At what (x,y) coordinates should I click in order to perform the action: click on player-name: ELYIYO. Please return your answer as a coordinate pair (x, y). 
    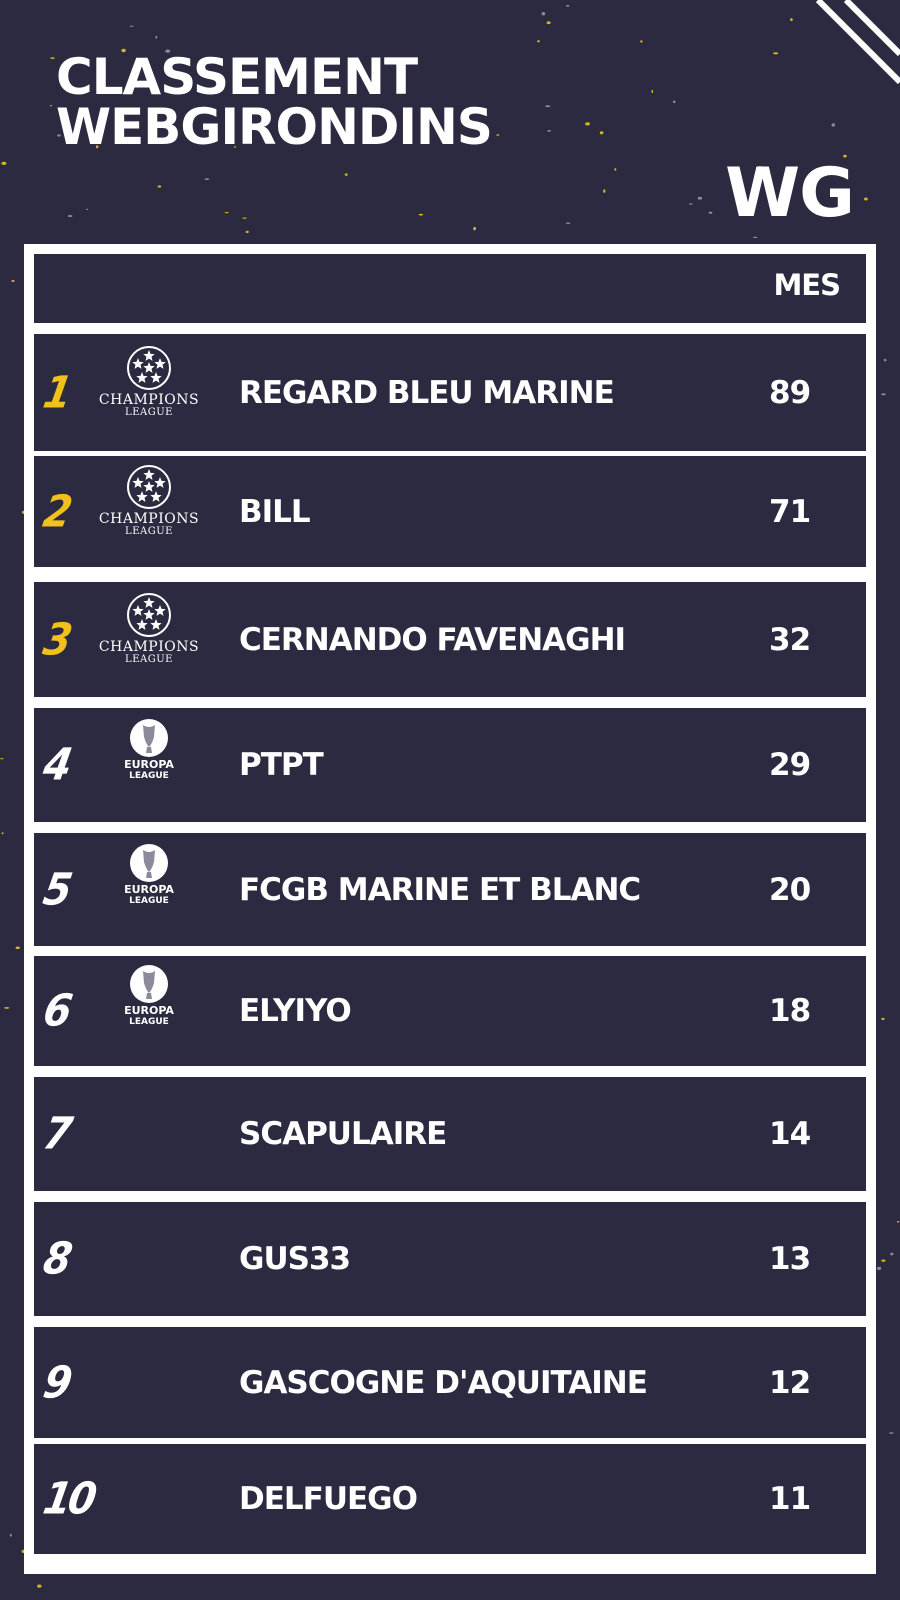
    Looking at the image, I should click on (295, 1011).